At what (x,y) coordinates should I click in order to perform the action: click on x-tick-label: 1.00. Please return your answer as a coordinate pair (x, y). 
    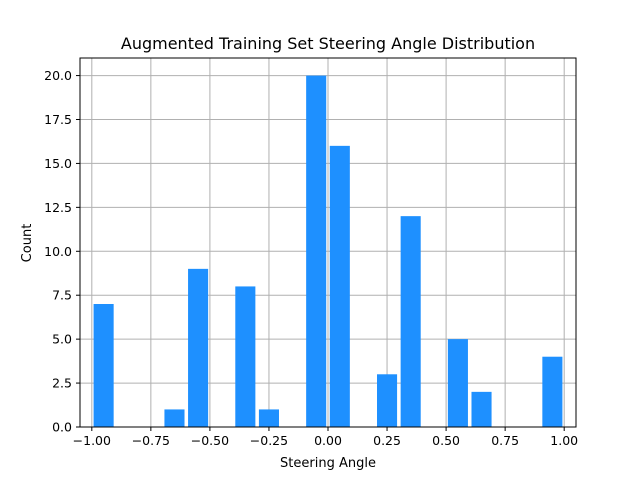
    Looking at the image, I should click on (564, 440).